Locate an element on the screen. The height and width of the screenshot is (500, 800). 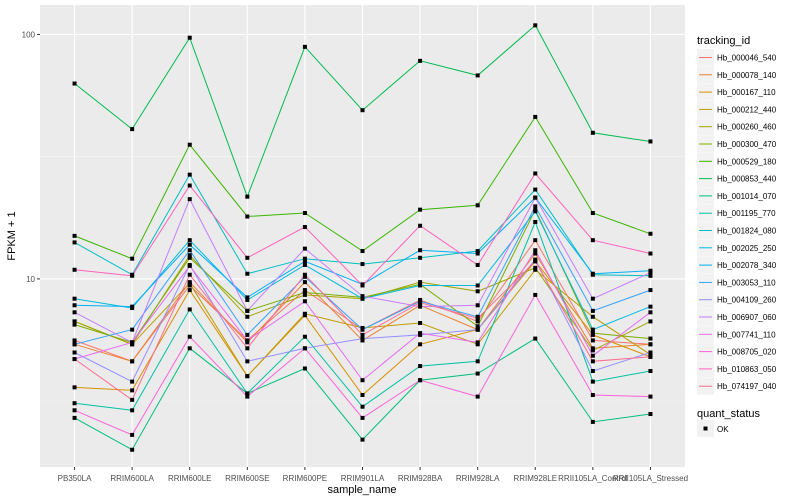
legend-label: Hb_000300_470 is located at coordinates (747, 144).